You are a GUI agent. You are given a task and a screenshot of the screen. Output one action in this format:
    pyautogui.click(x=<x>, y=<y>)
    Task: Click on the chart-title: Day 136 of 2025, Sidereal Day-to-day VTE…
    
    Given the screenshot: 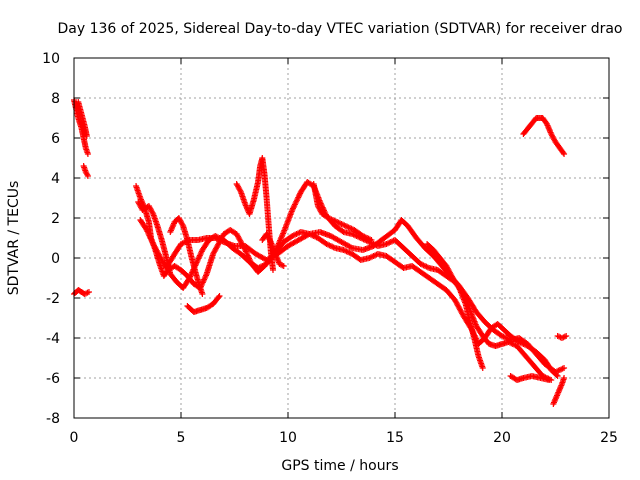 What is the action you would take?
    pyautogui.click(x=339, y=29)
    